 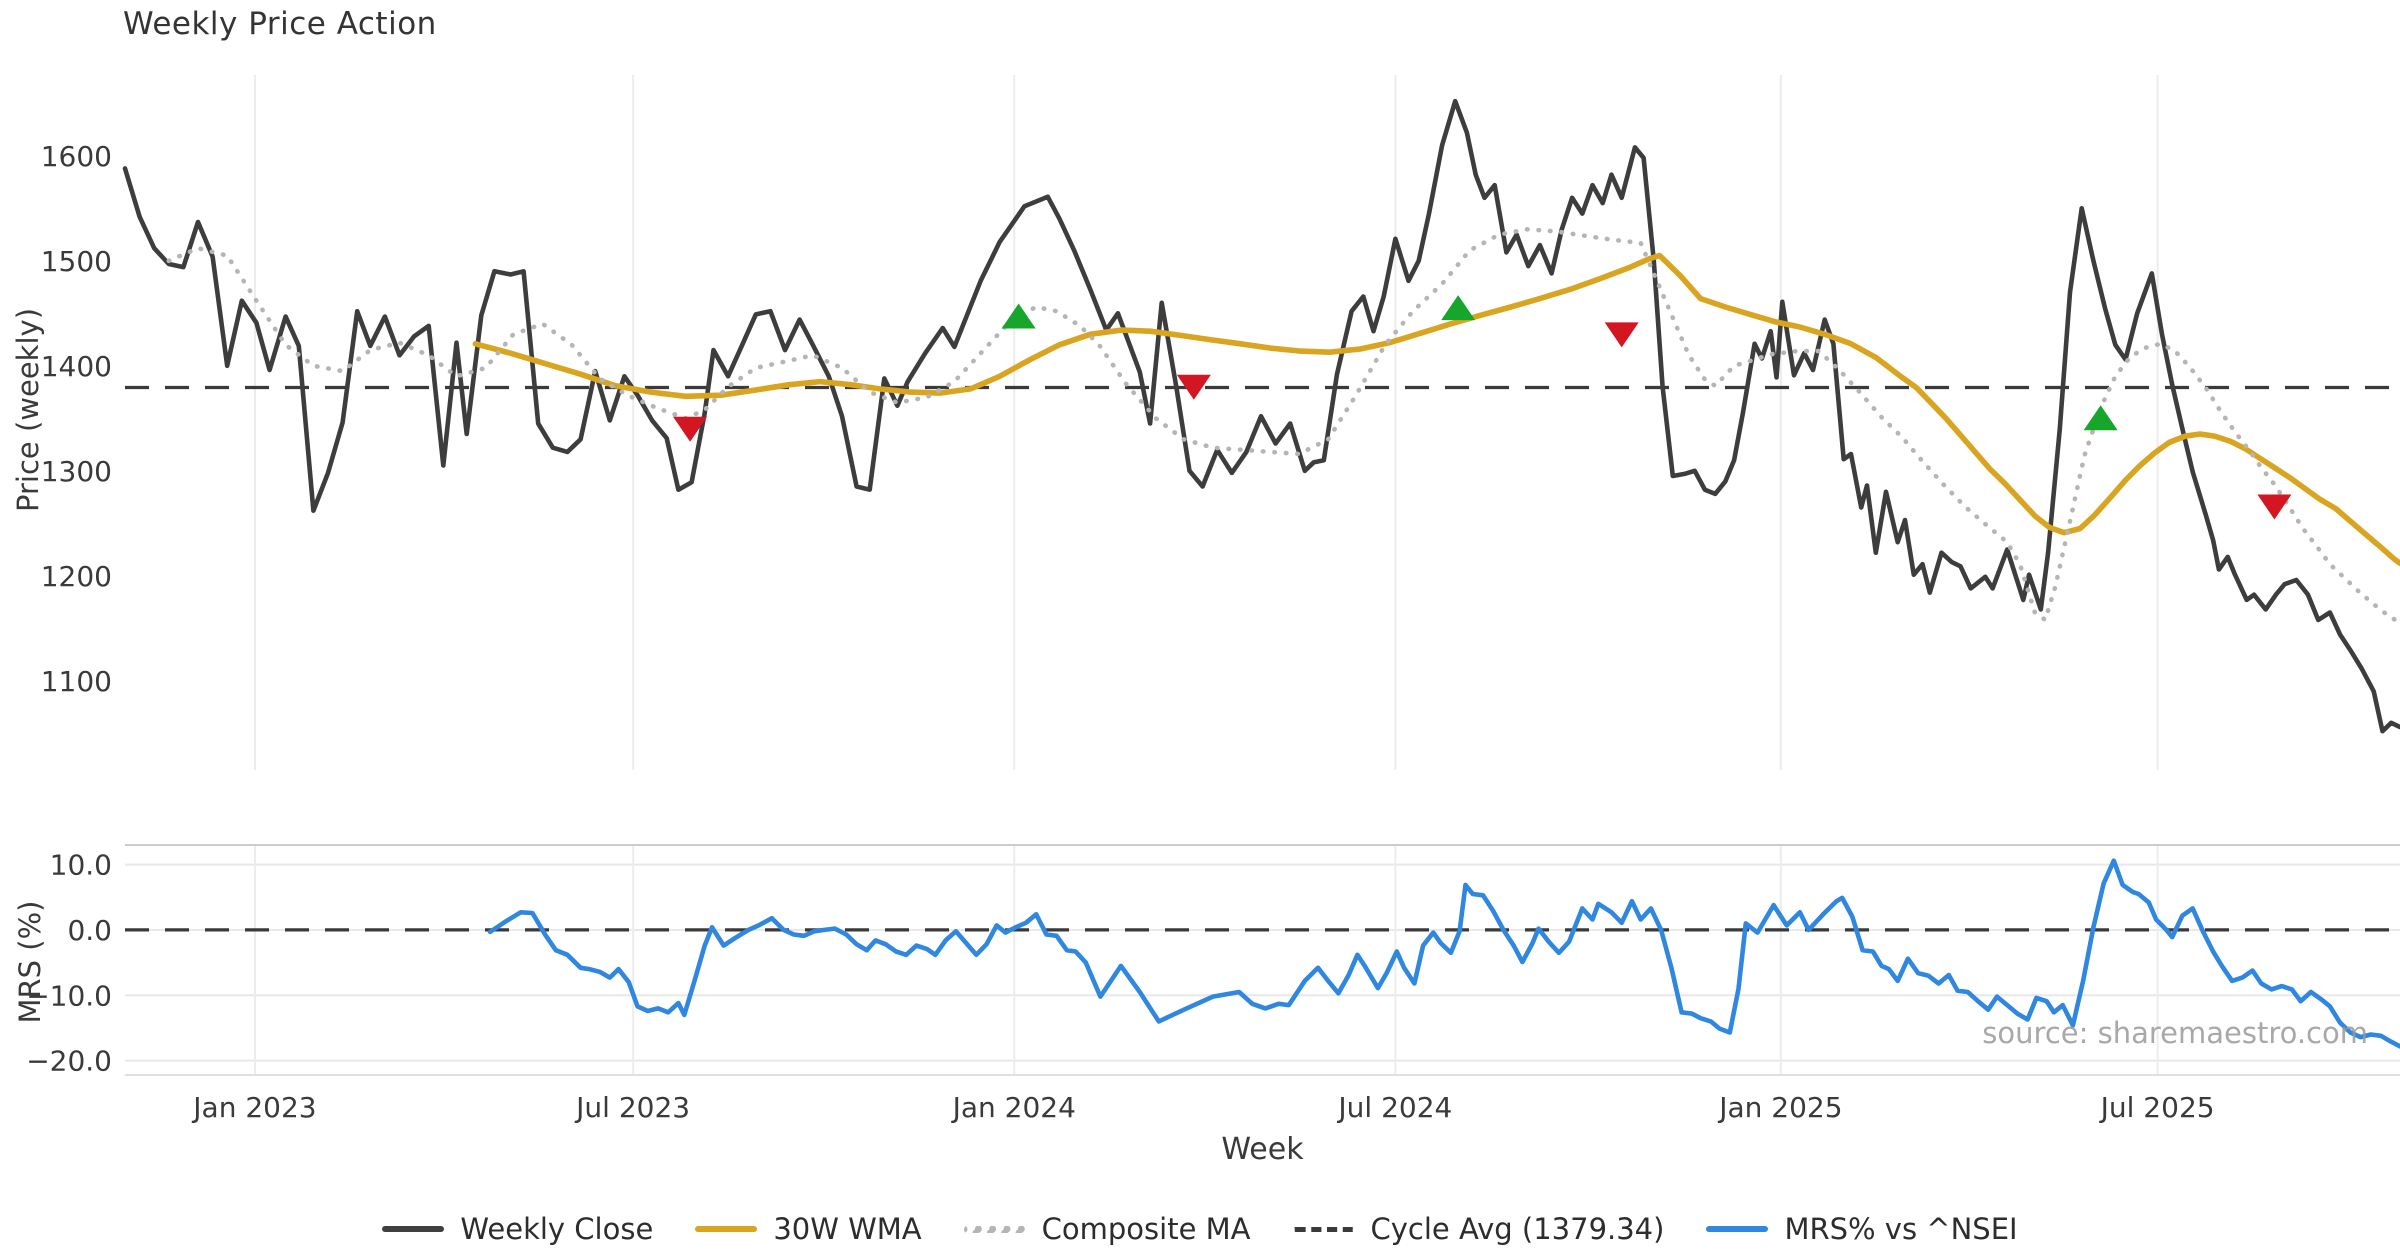 I want to click on legend-item-cycle-avg: Cycle Avg (1379.34), so click(x=1478, y=1229).